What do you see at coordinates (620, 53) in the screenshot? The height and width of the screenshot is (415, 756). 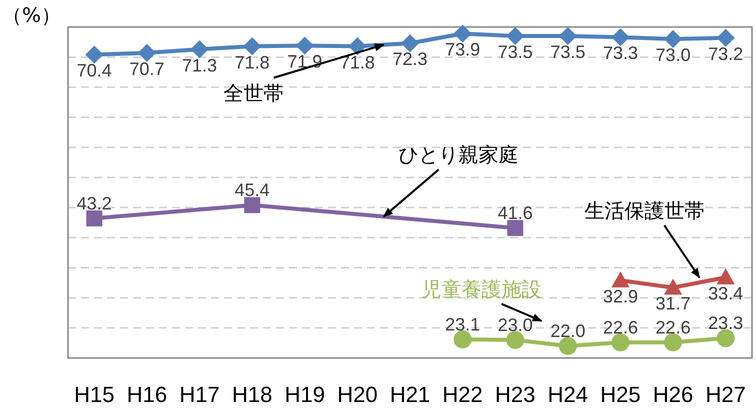 I see `data-label: 73.3` at bounding box center [620, 53].